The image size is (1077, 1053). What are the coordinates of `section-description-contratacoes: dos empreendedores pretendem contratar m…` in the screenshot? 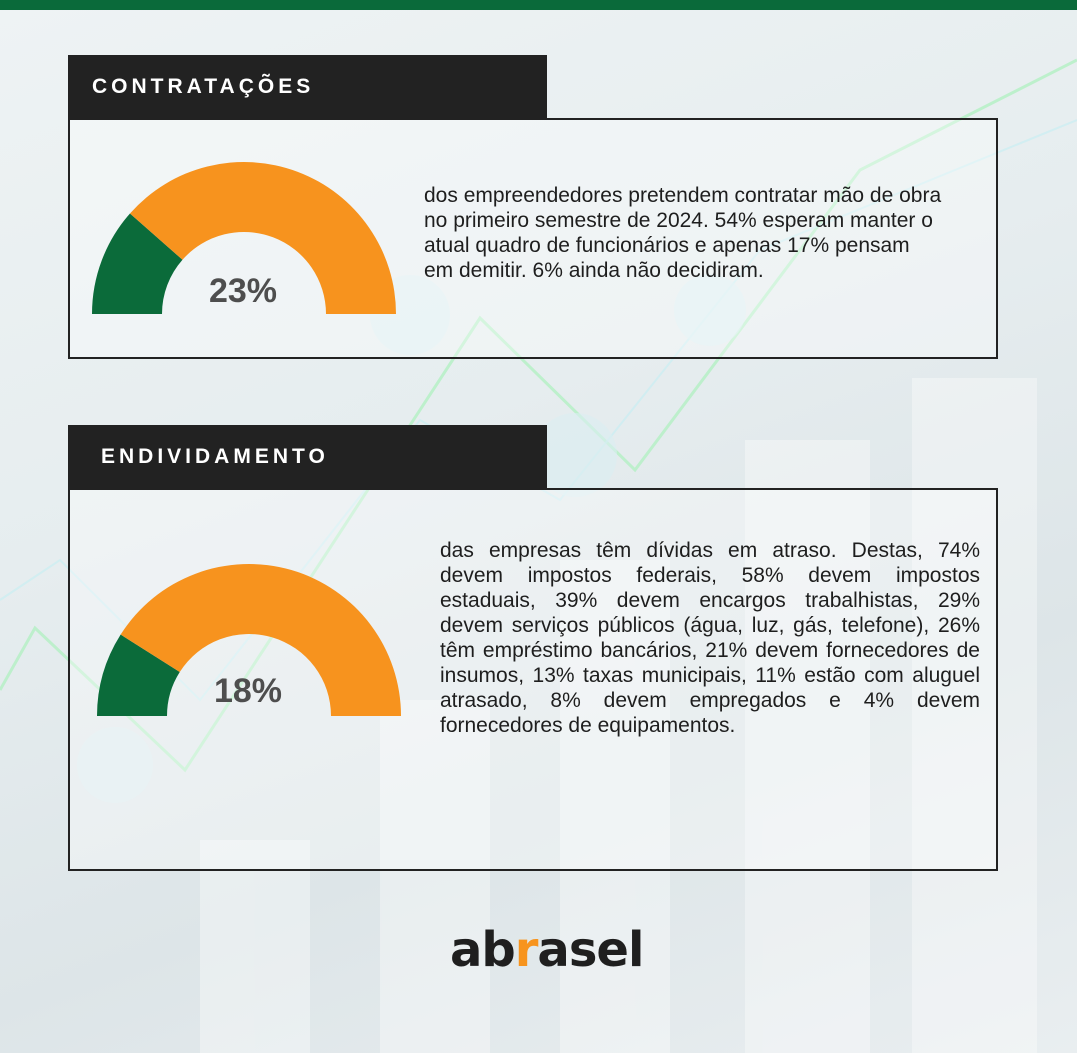 It's located at (683, 233).